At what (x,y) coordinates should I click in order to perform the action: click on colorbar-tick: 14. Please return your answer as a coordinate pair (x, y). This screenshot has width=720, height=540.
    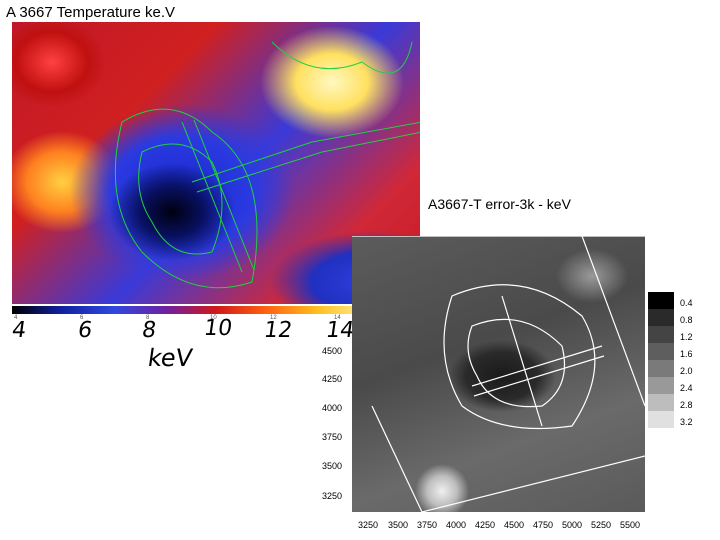
    Looking at the image, I should click on (337, 318).